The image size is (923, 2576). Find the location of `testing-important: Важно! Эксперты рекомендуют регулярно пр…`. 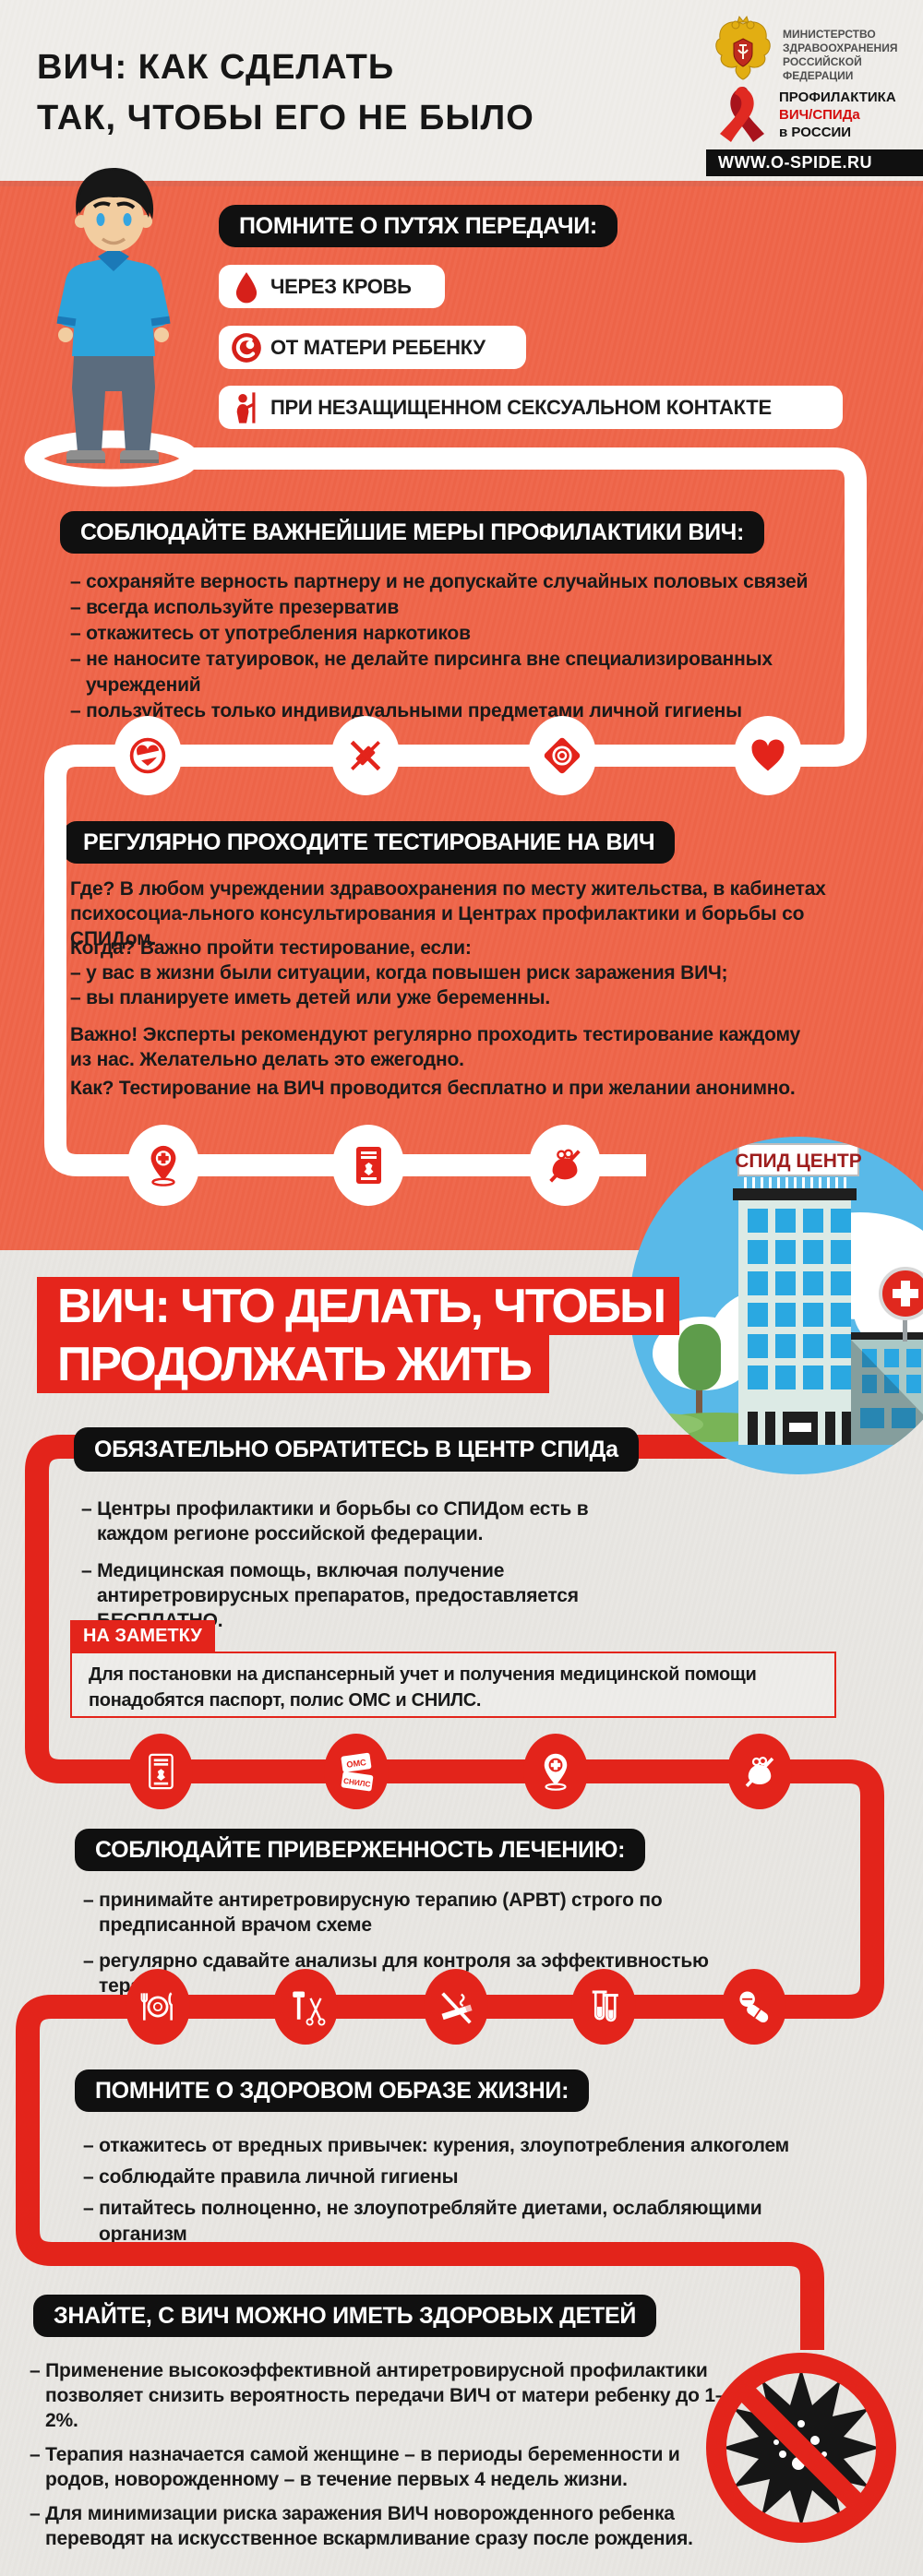

testing-important: Важно! Эксперты рекомендуют регулярно пр… is located at coordinates (435, 1047).